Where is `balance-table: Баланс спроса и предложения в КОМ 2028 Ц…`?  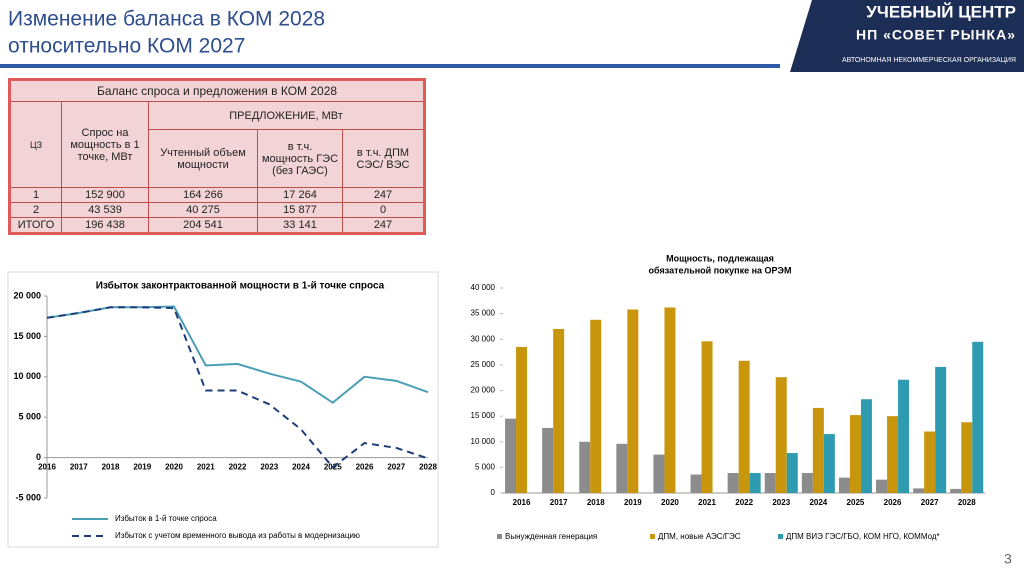 balance-table: Баланс спроса и предложения в КОМ 2028 Ц… is located at coordinates (217, 156).